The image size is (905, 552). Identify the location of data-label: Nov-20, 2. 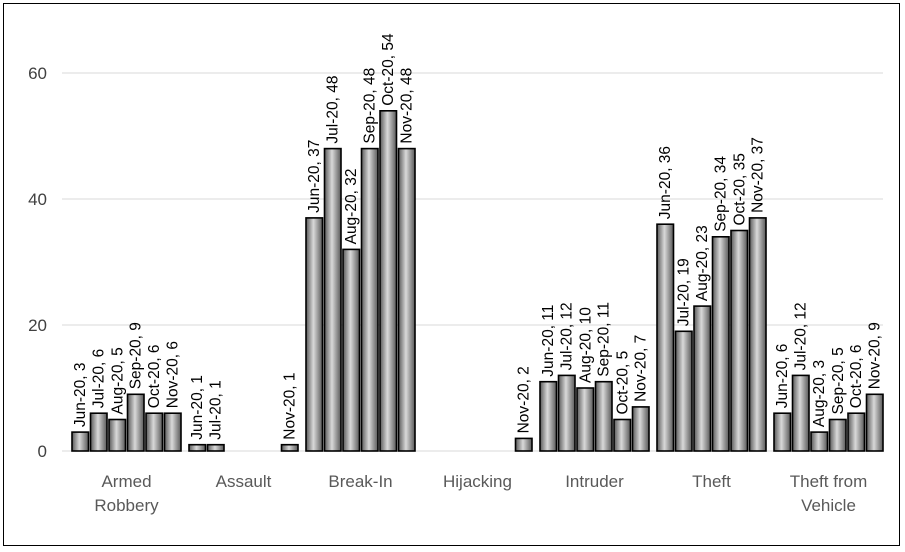
(524, 399).